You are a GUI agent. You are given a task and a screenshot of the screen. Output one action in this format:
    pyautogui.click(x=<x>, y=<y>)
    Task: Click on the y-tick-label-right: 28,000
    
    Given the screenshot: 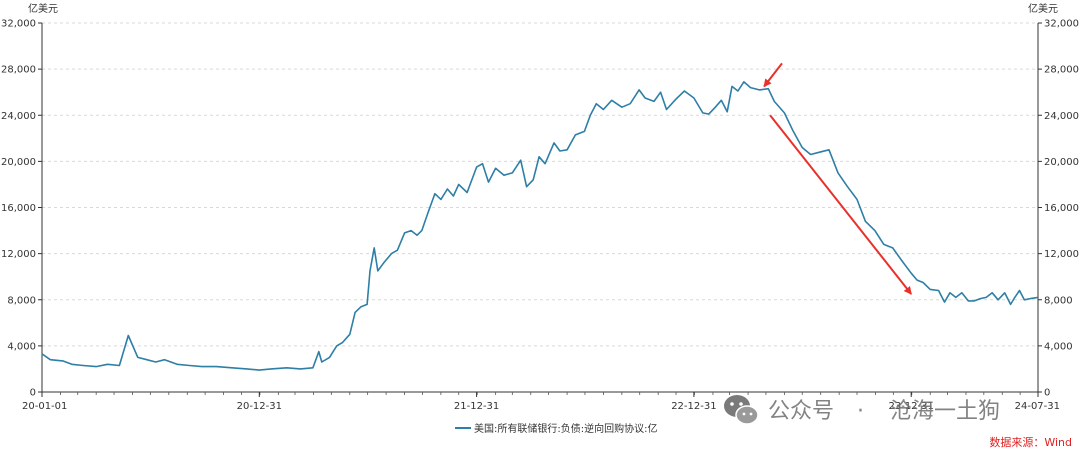 What is the action you would take?
    pyautogui.click(x=1061, y=70)
    